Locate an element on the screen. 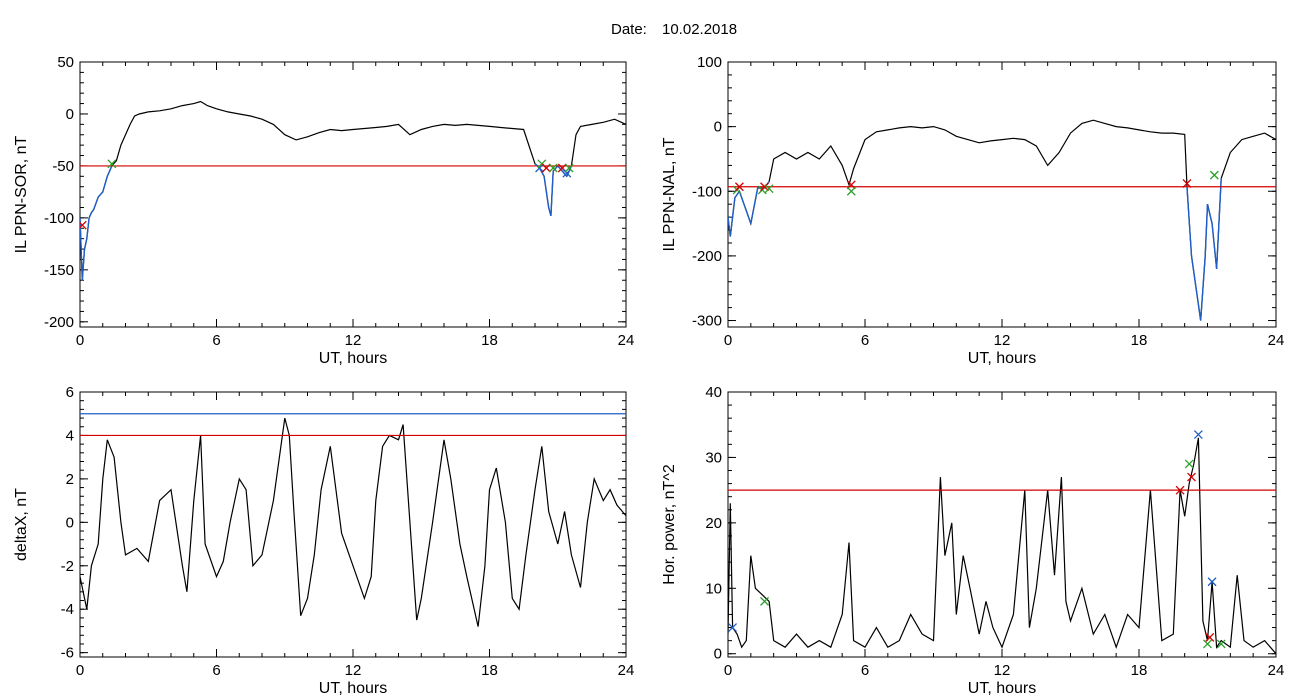 This screenshot has height=700, width=1300. y-tick-label: 100 is located at coordinates (709, 62).